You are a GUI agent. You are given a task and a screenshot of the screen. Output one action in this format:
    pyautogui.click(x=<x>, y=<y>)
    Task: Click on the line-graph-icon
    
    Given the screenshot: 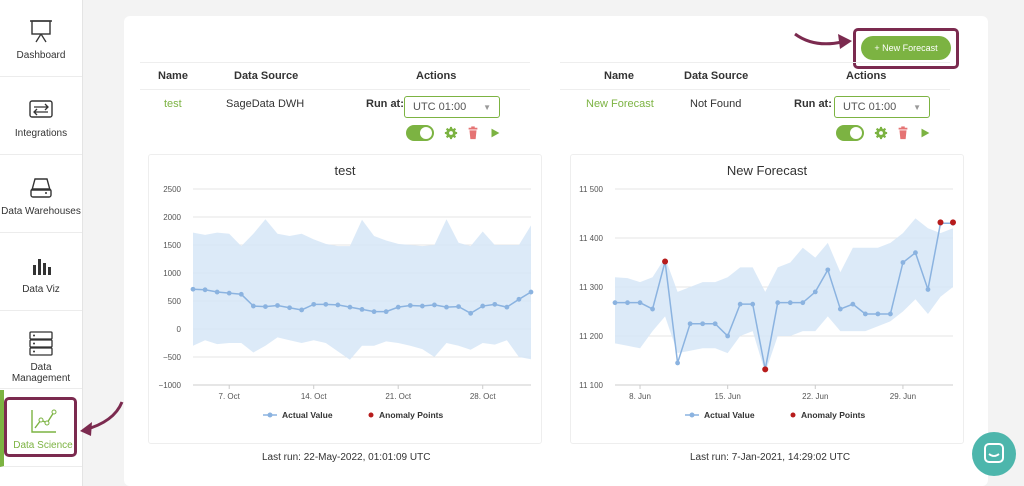 What is the action you would take?
    pyautogui.click(x=44, y=421)
    